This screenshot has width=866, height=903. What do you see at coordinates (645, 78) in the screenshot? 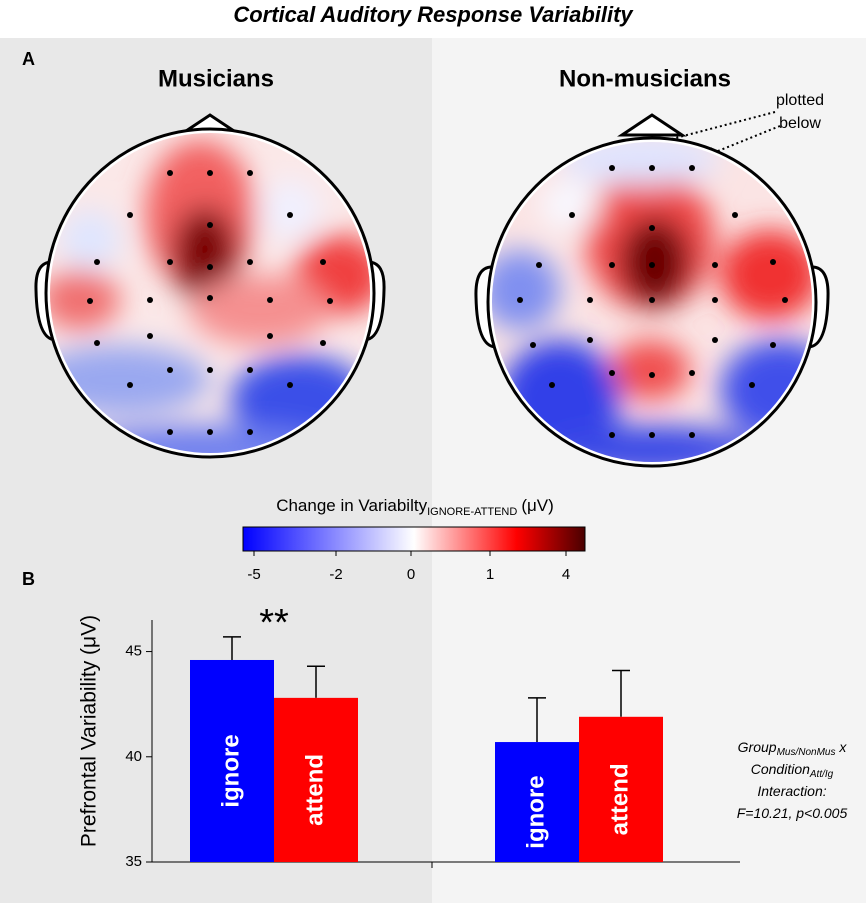
I see `map-title: Non-musicians` at bounding box center [645, 78].